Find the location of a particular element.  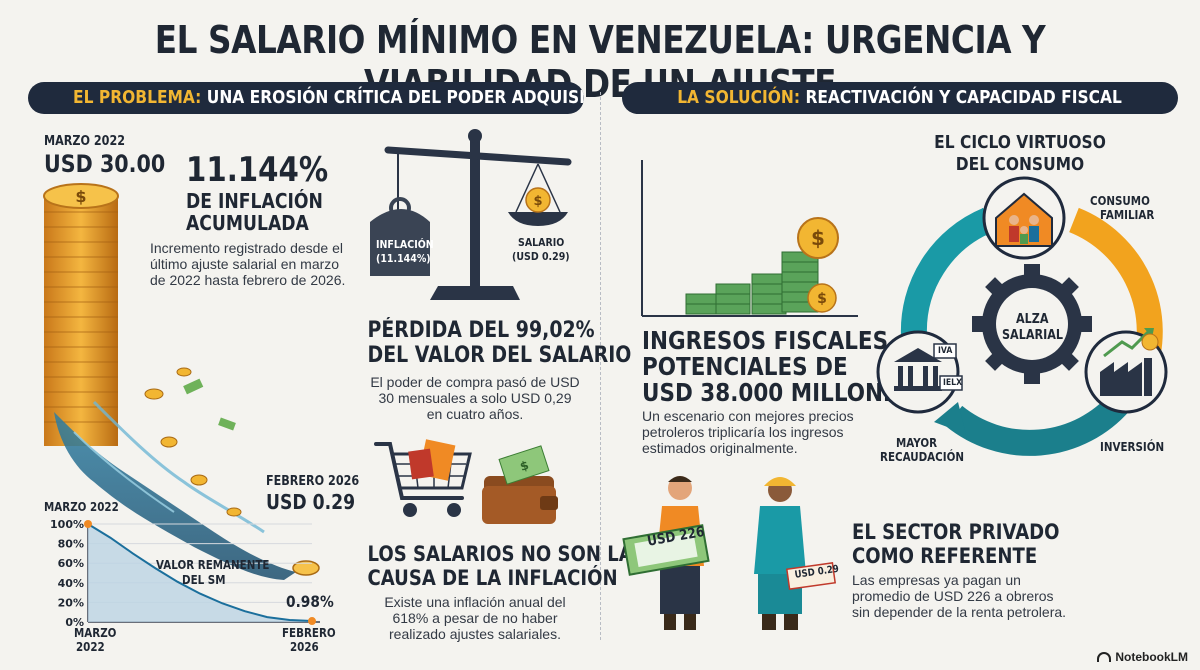

small-coin-icon is located at coordinates (306, 568).